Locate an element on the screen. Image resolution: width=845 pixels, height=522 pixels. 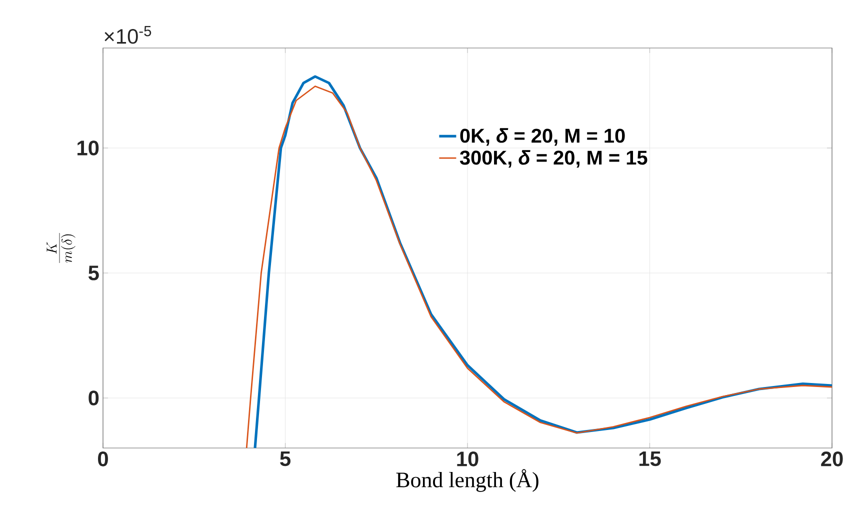
y-tick-label: 10 is located at coordinates (88, 148).